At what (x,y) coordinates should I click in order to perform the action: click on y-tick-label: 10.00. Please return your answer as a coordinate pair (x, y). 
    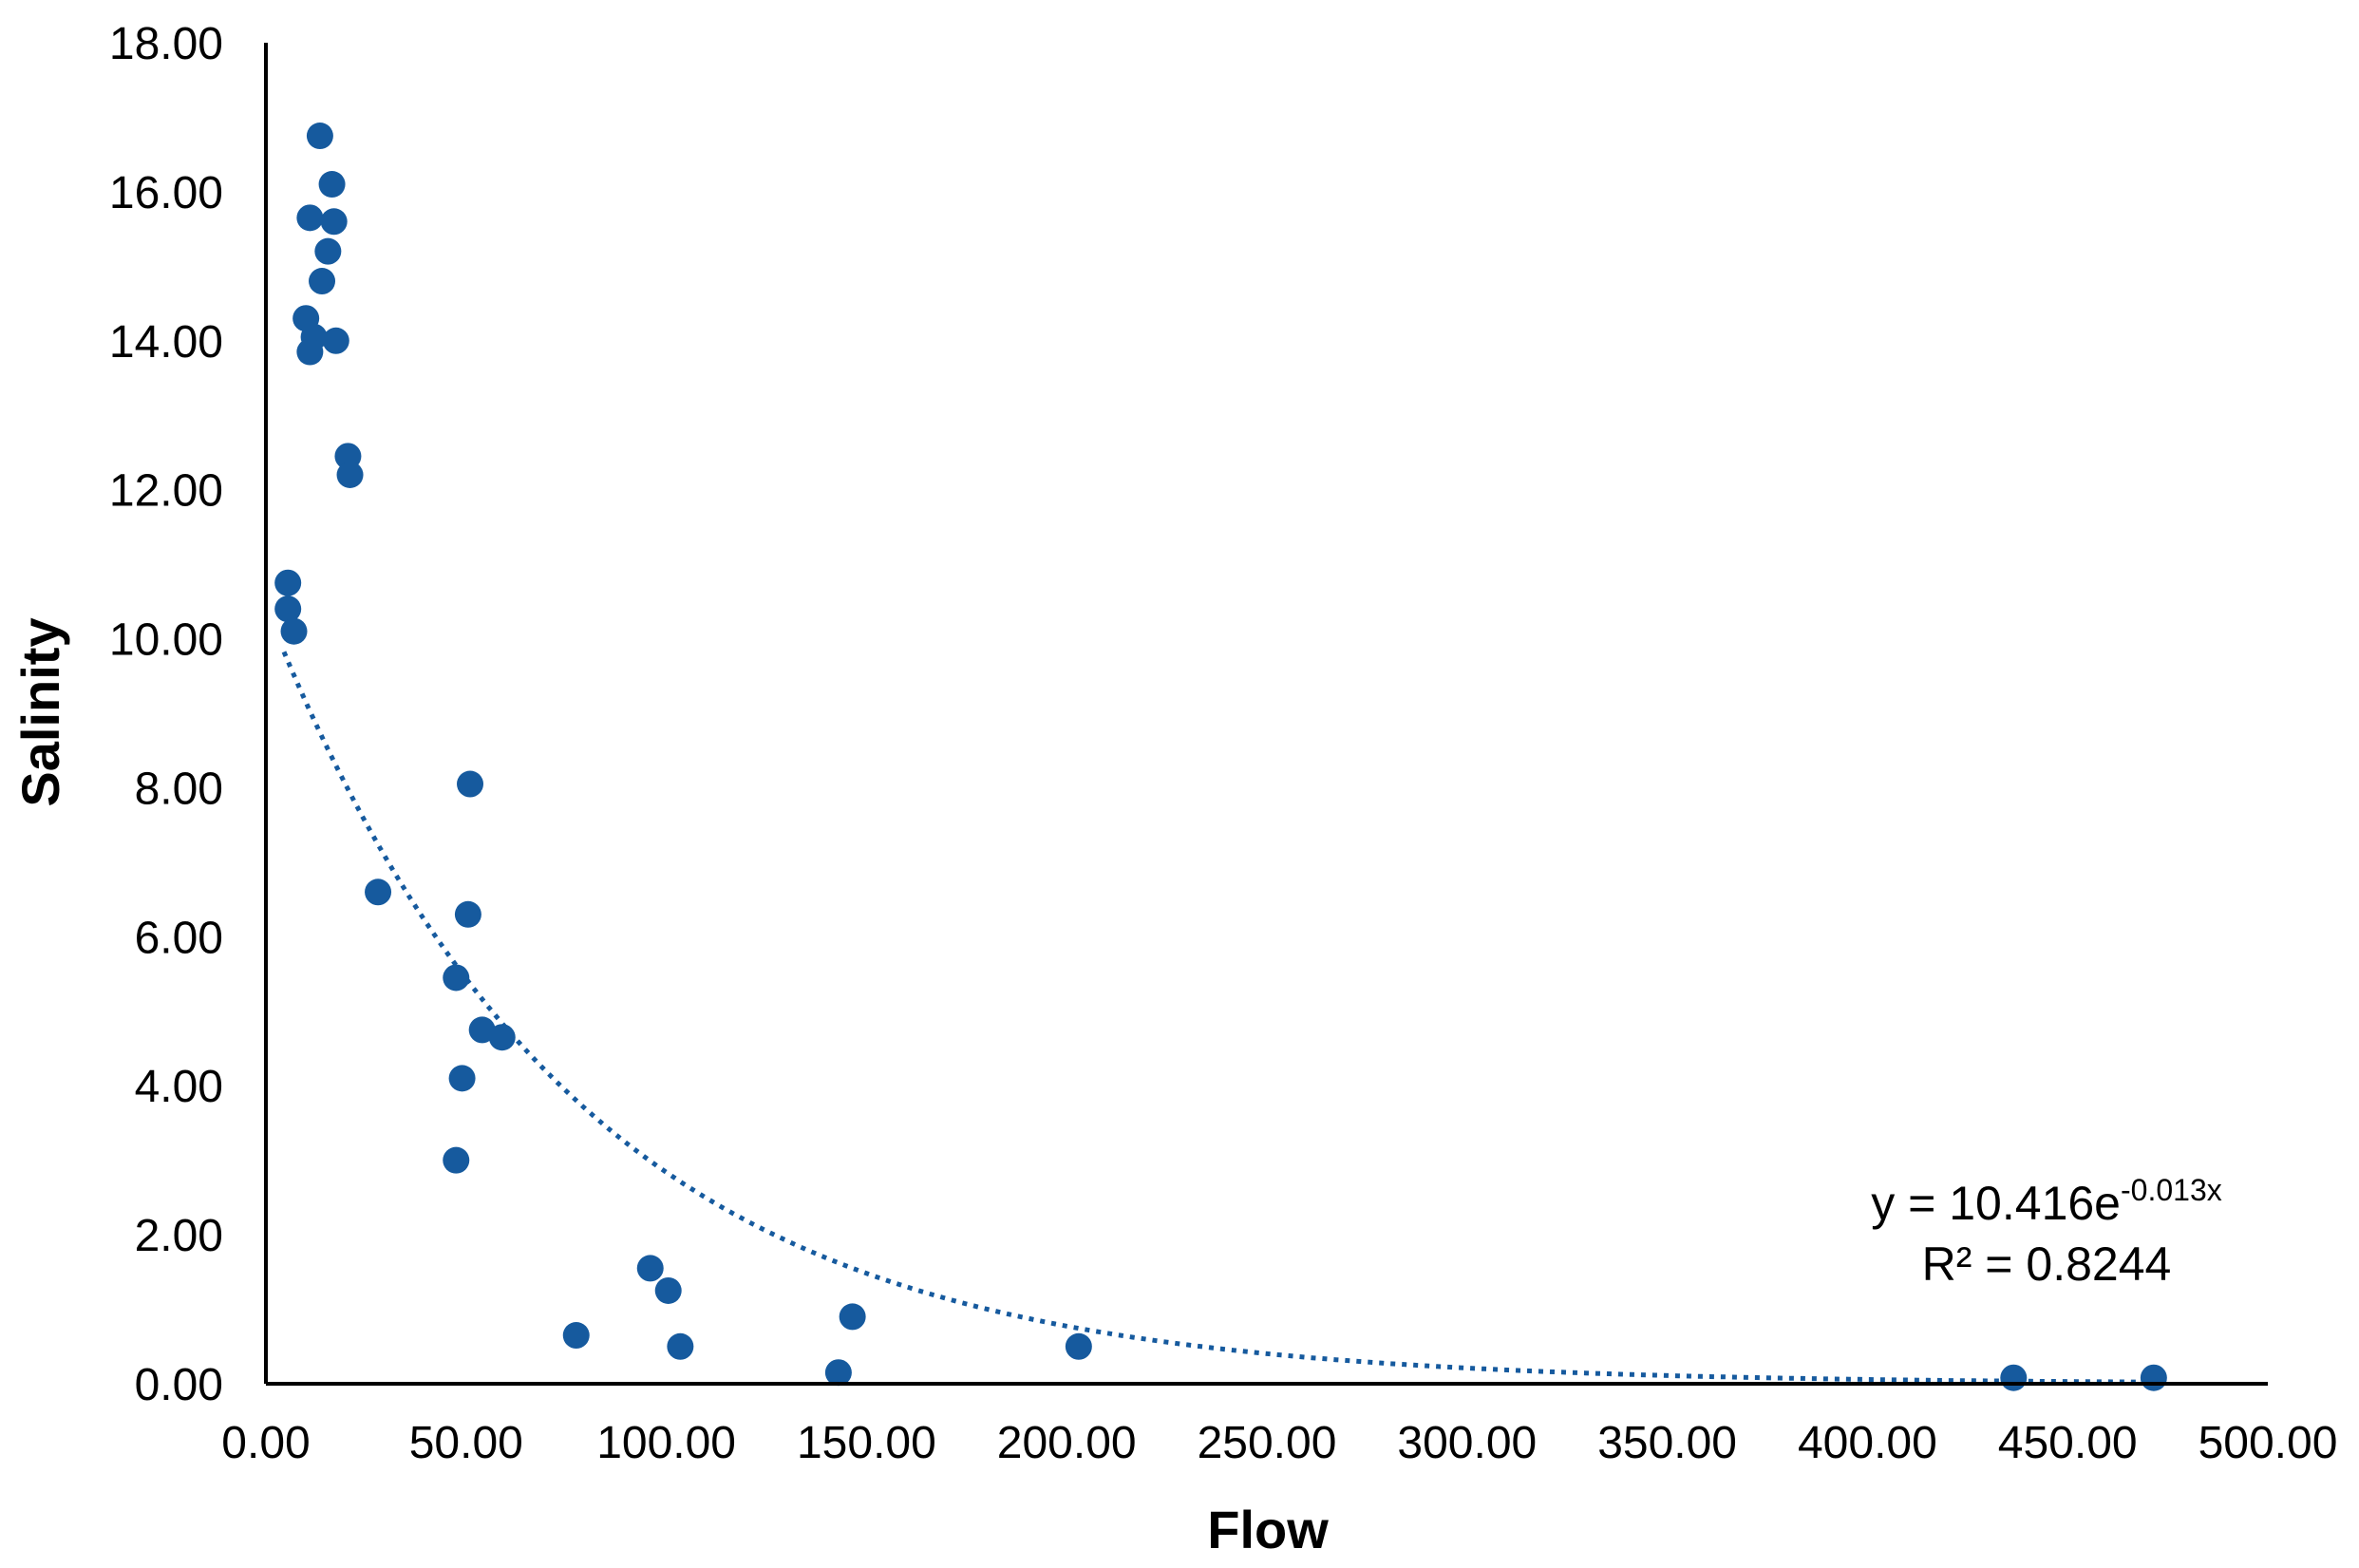
    Looking at the image, I should click on (166, 640).